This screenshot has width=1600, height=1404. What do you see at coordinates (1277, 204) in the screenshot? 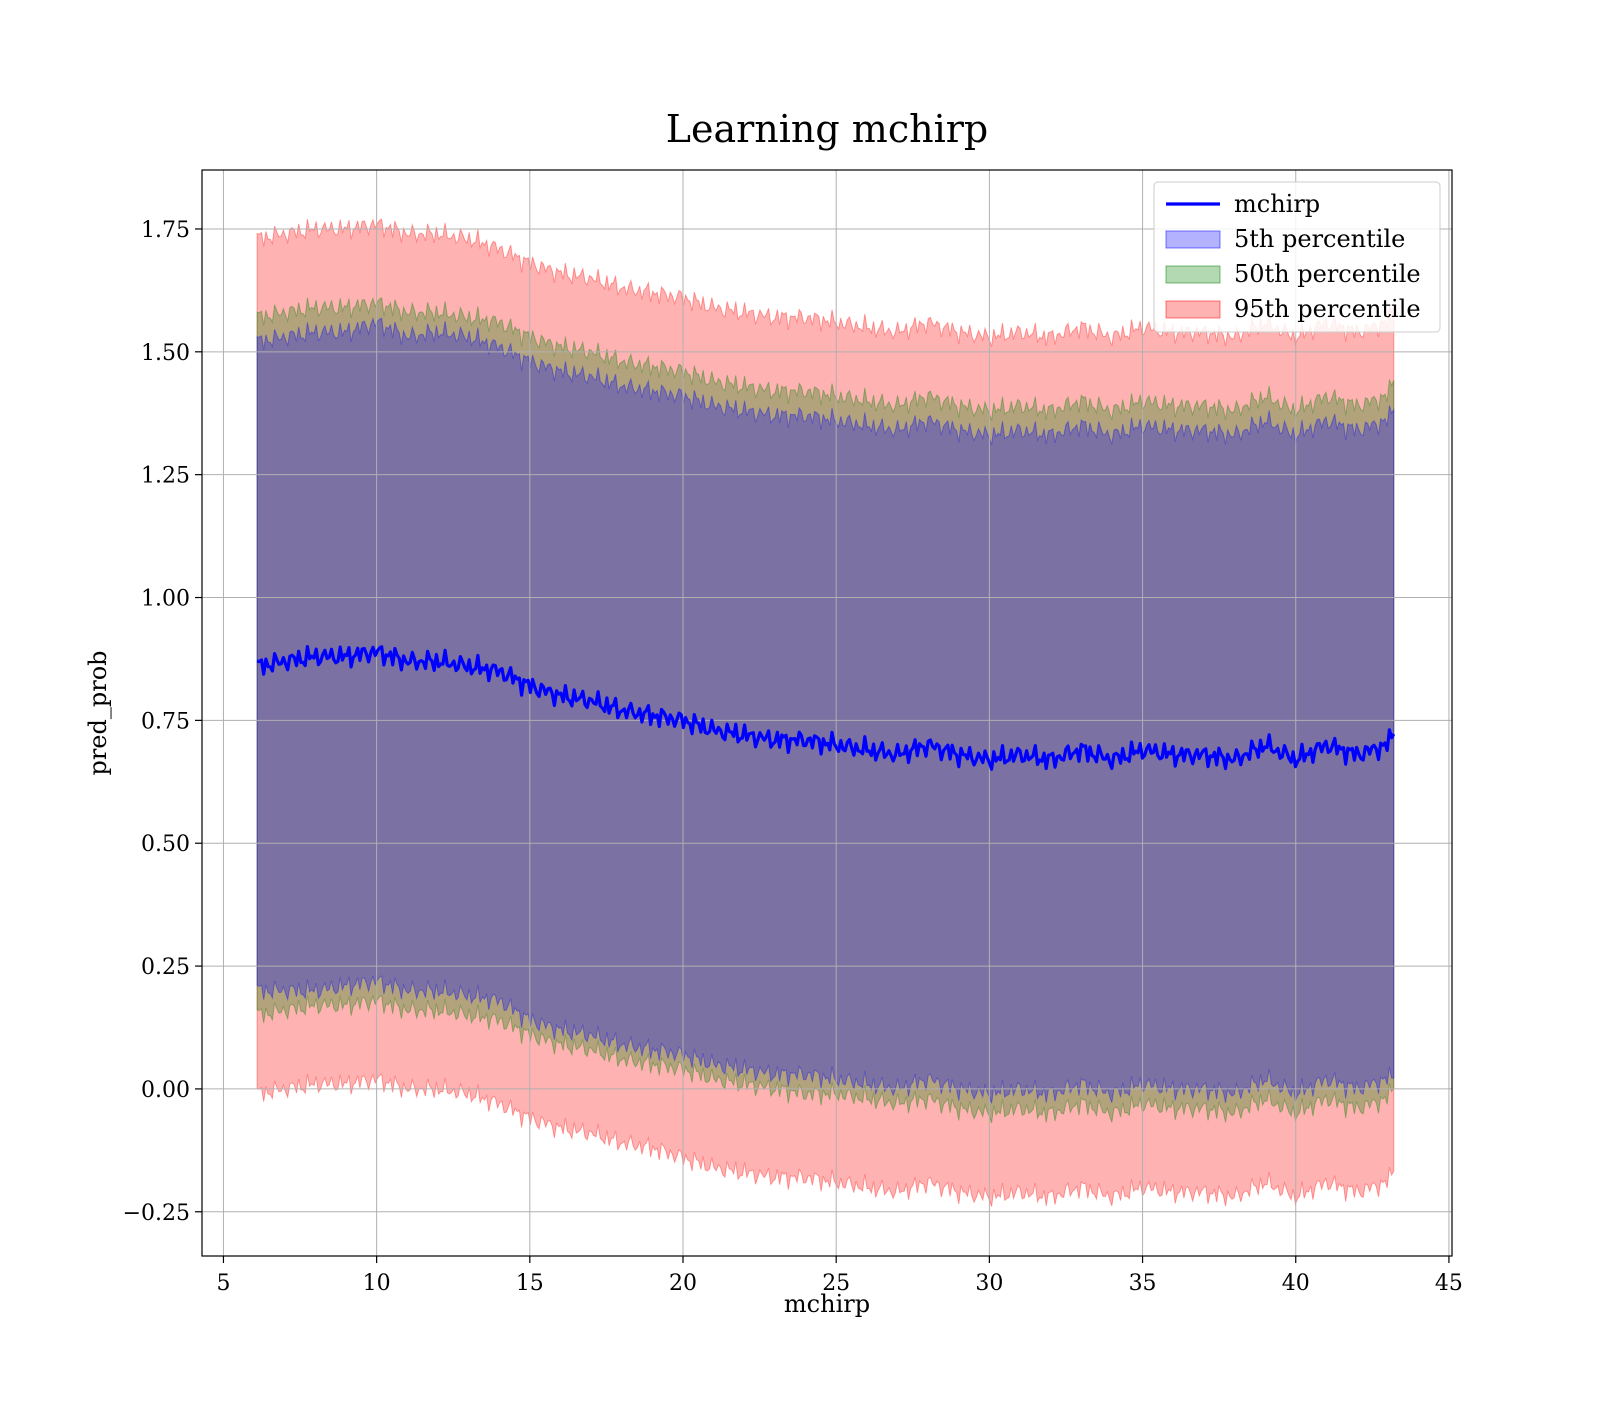
I see `legend-label: mchirp` at bounding box center [1277, 204].